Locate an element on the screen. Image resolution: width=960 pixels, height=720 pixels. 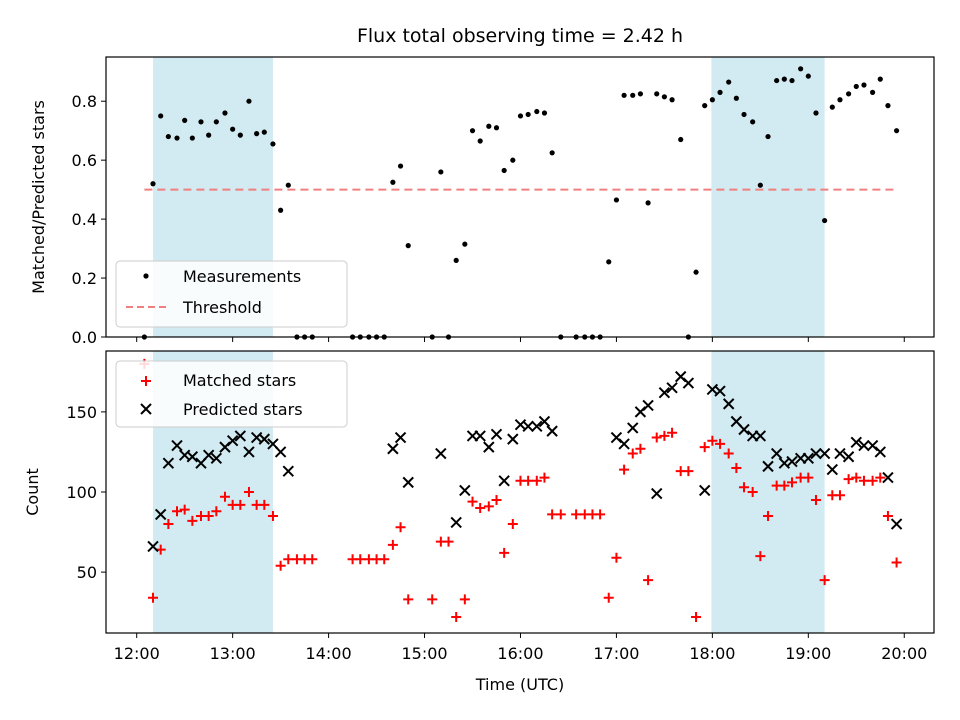
y-tick-label: 50 is located at coordinates (87, 572).